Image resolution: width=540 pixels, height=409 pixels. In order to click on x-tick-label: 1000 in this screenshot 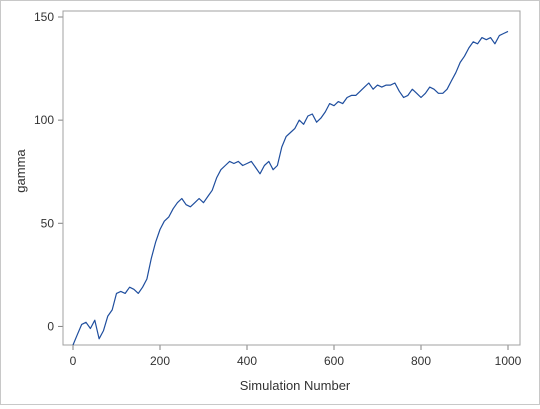, I will do `click(508, 361)`.